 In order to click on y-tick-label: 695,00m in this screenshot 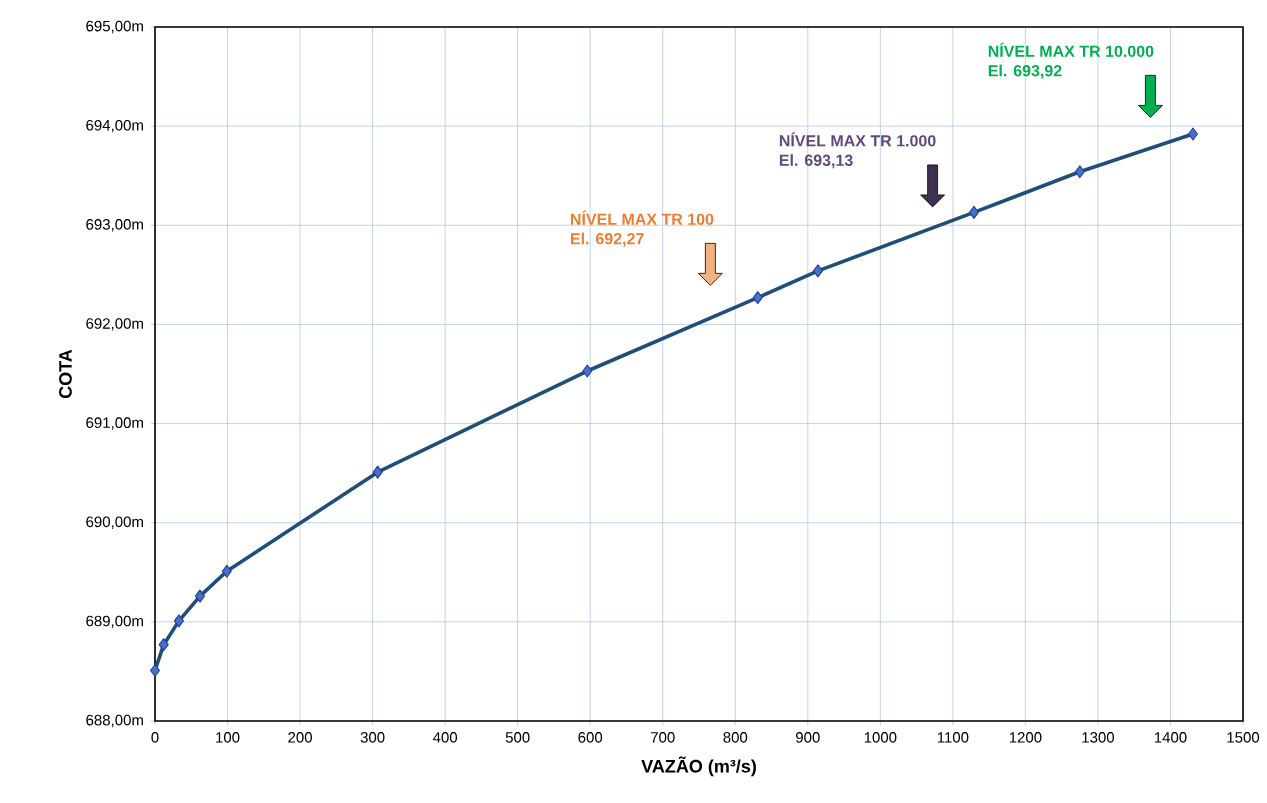, I will do `click(114, 27)`.